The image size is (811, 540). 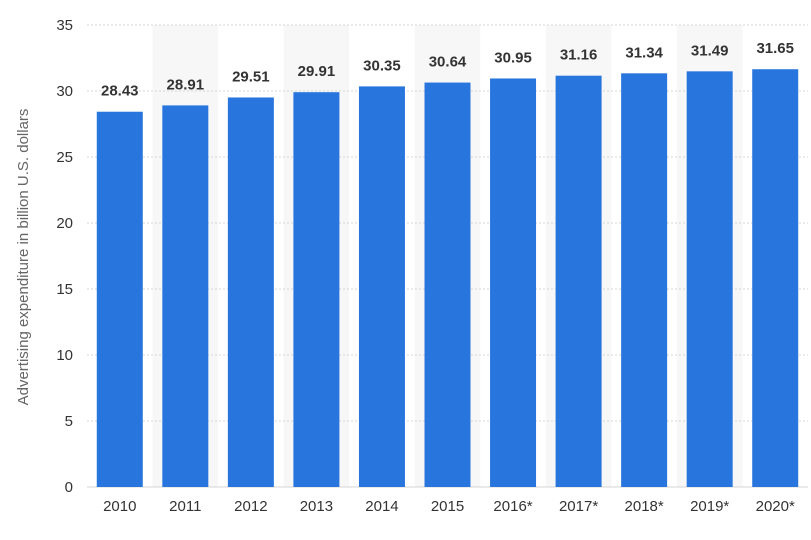 What do you see at coordinates (64, 289) in the screenshot?
I see `y-tick-label: 15` at bounding box center [64, 289].